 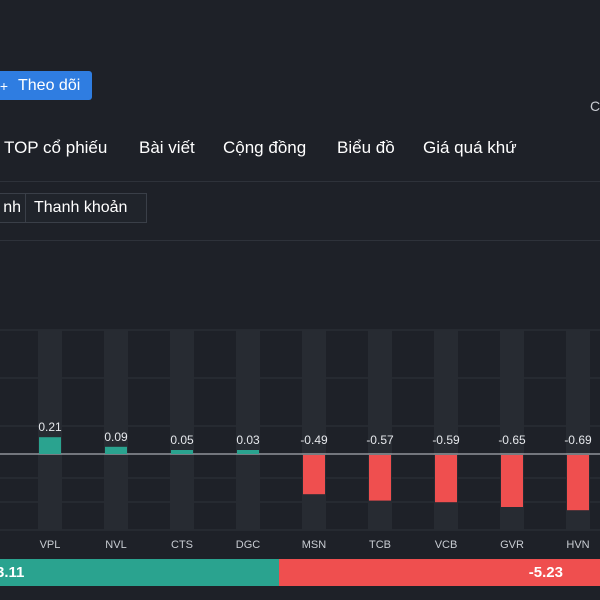 I want to click on tab-top-stocks: TOP cổ phiếu, so click(x=56, y=147).